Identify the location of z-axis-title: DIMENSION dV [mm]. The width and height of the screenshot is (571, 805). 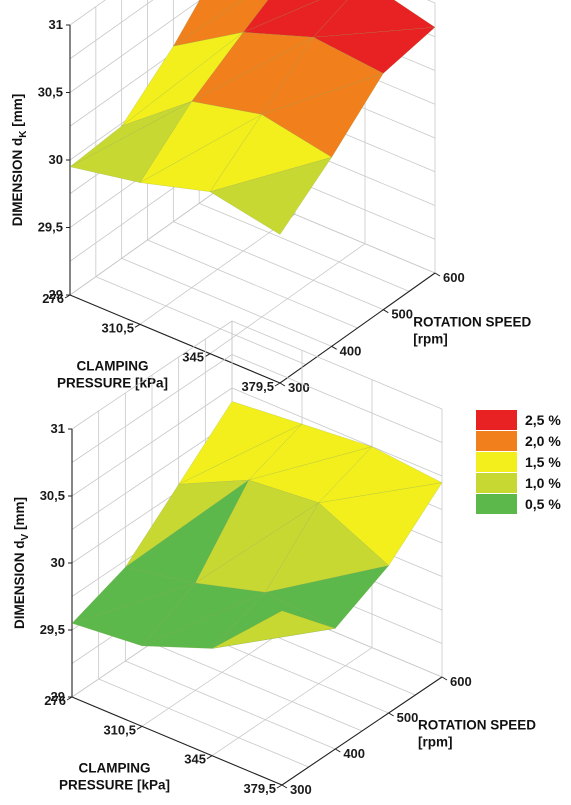
(21, 563).